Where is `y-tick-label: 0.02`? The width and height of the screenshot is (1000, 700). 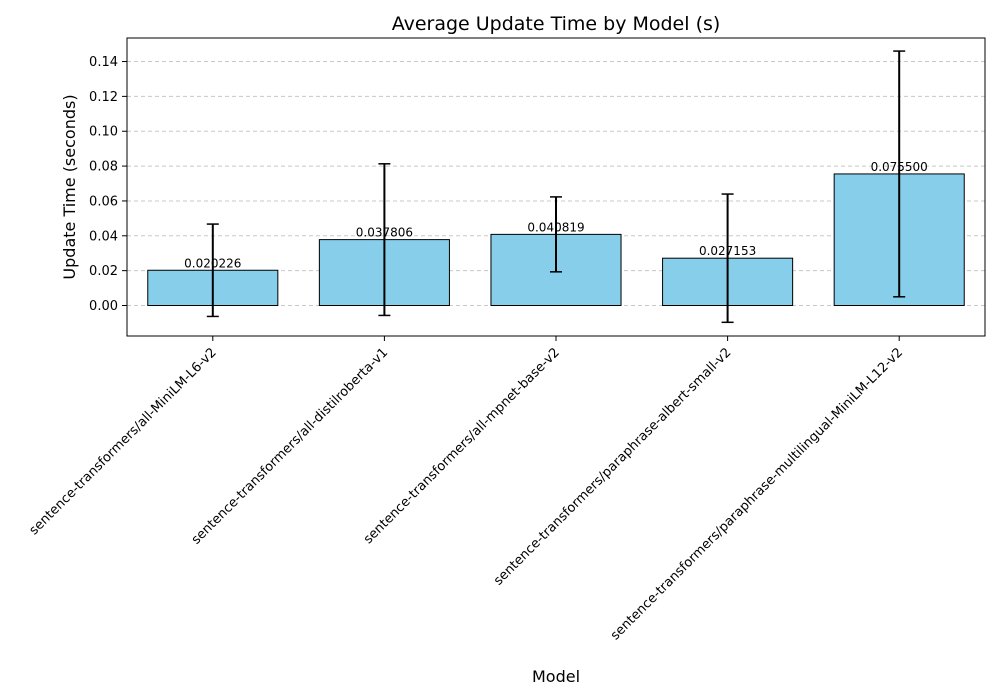 y-tick-label: 0.02 is located at coordinates (103, 271).